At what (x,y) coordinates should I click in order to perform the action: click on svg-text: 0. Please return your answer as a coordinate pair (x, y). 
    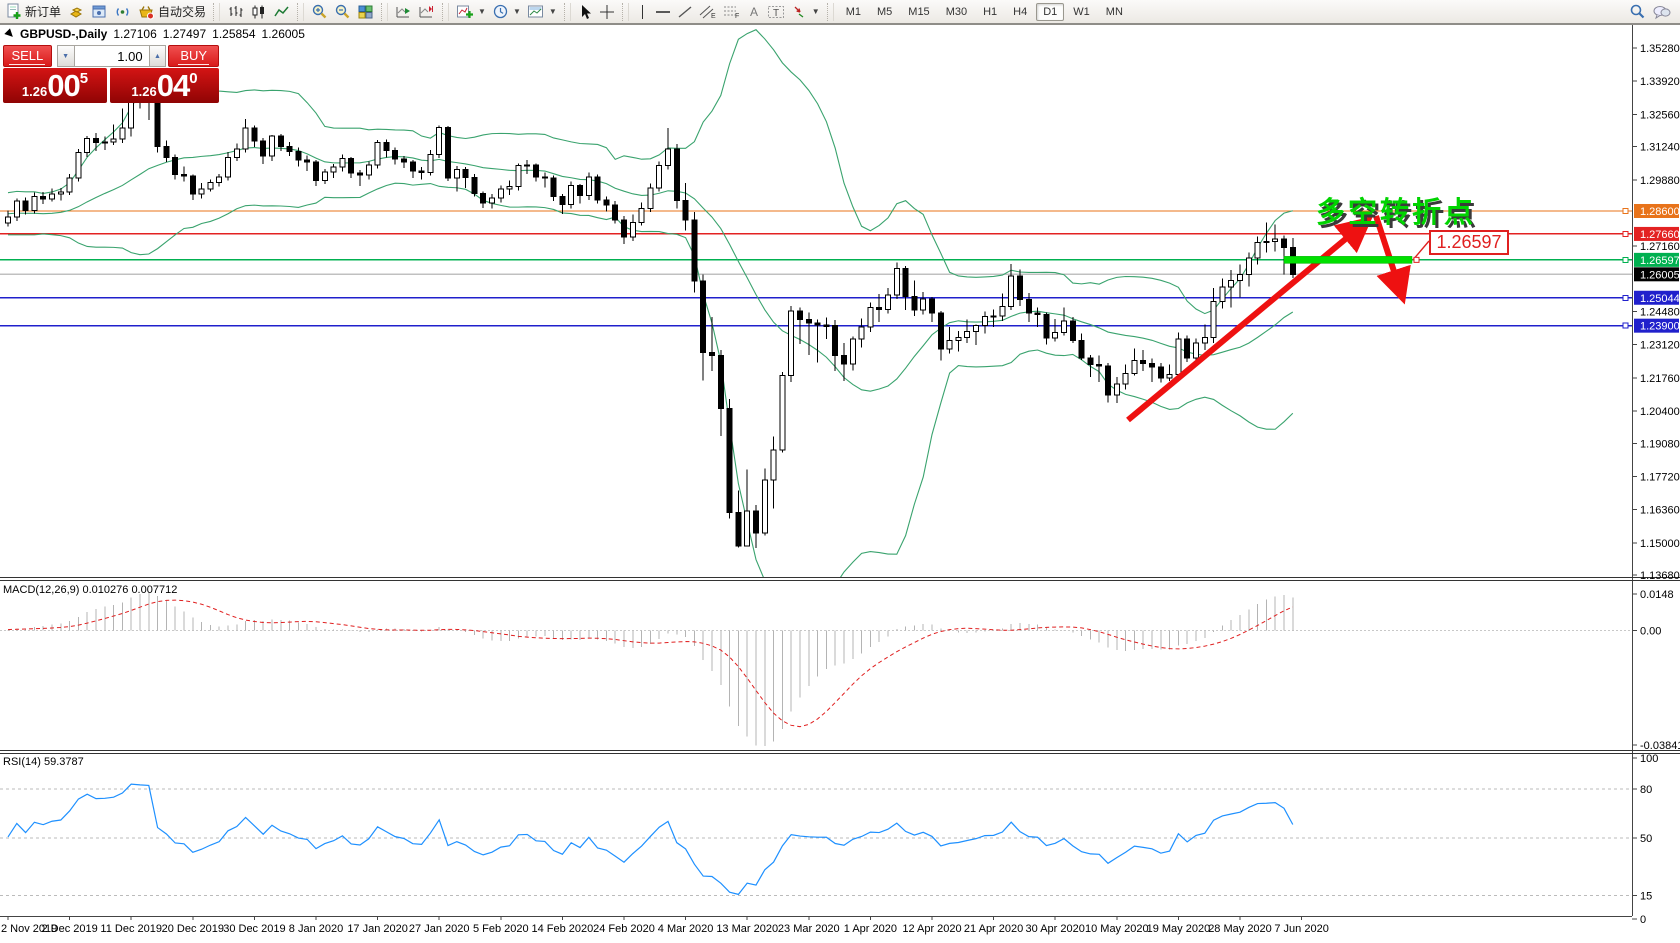
    Looking at the image, I should click on (1643, 920).